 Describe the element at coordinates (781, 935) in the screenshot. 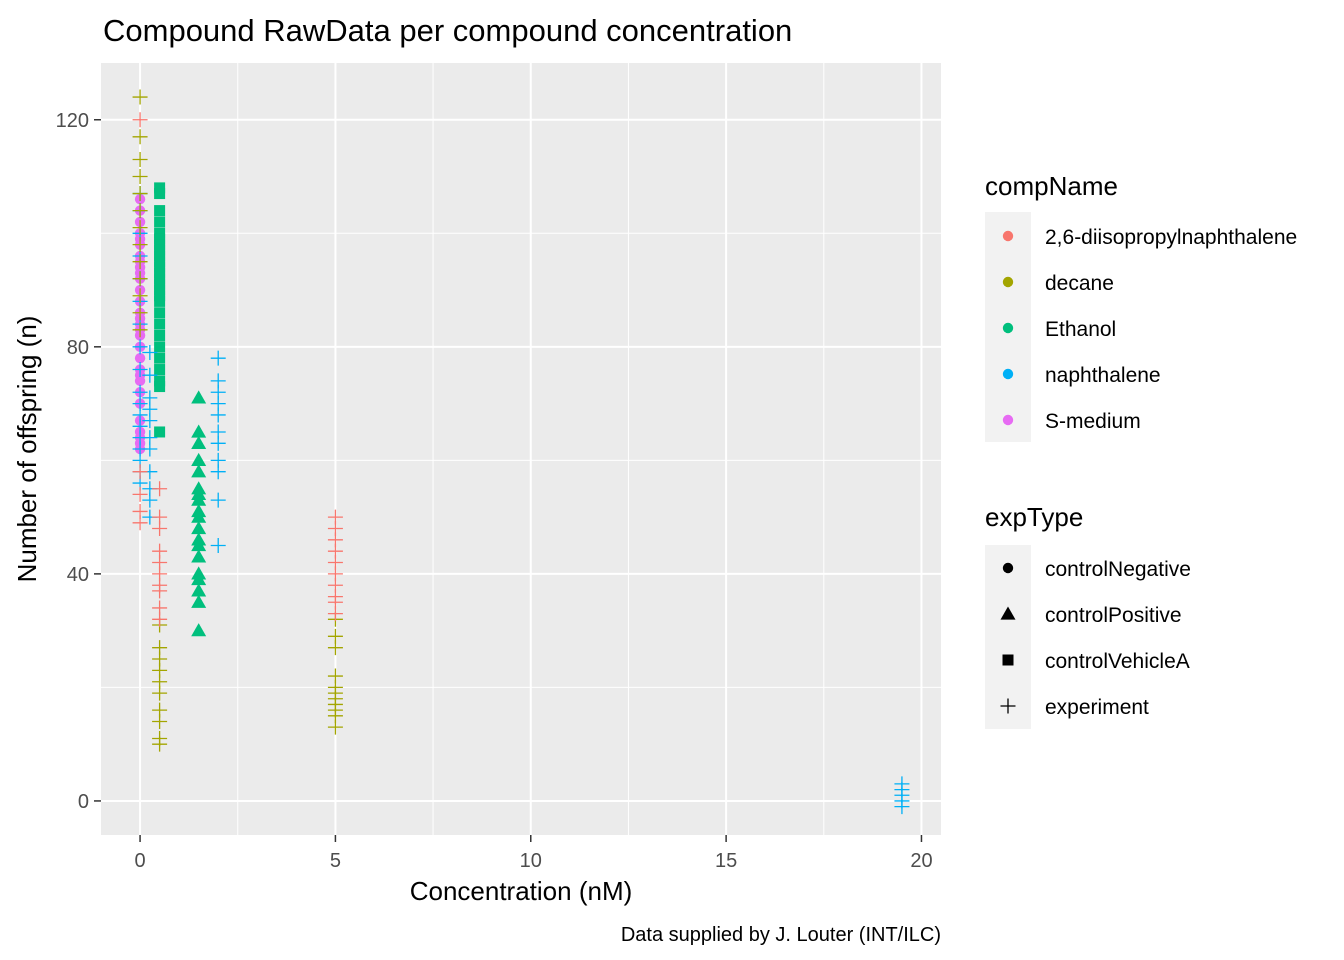

I see `chart-caption: Data supplied by J. Louter (INT/ILC)` at that location.